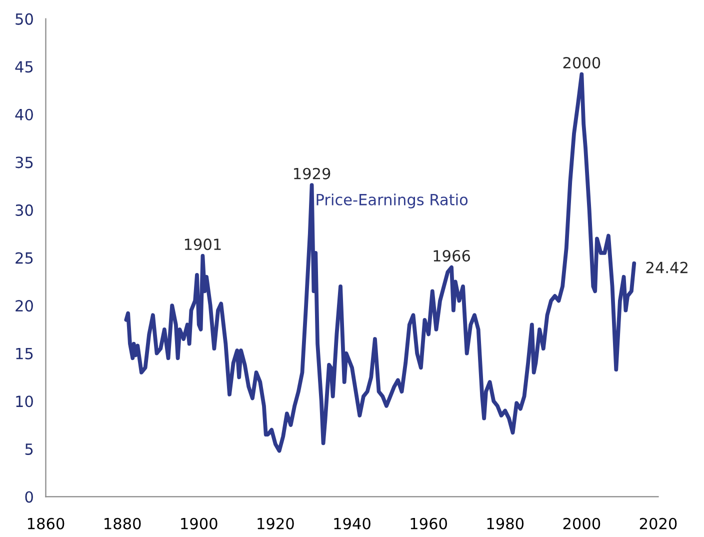 The height and width of the screenshot is (537, 704). What do you see at coordinates (452, 256) in the screenshot?
I see `annotation: 1966` at bounding box center [452, 256].